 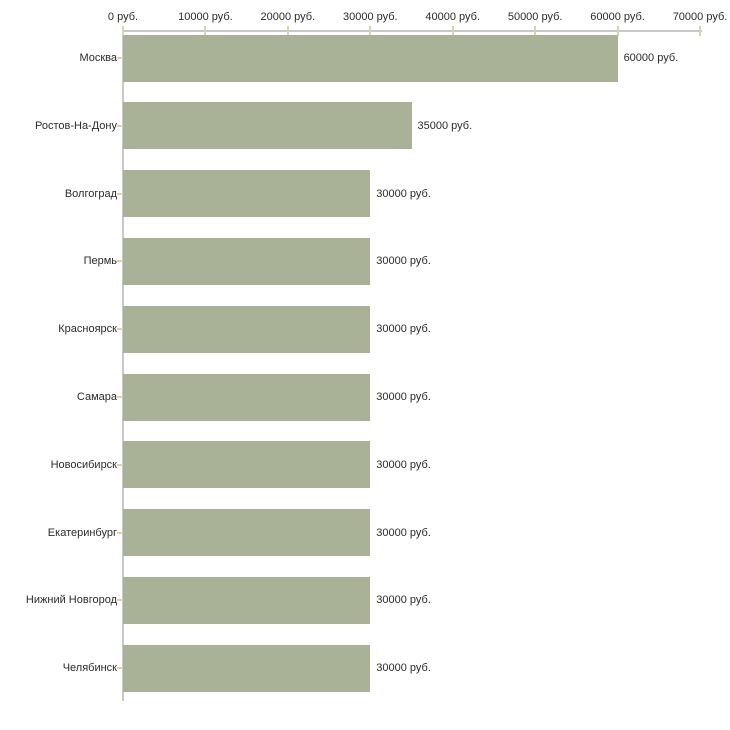 I want to click on category-label: Москва, so click(x=98, y=58).